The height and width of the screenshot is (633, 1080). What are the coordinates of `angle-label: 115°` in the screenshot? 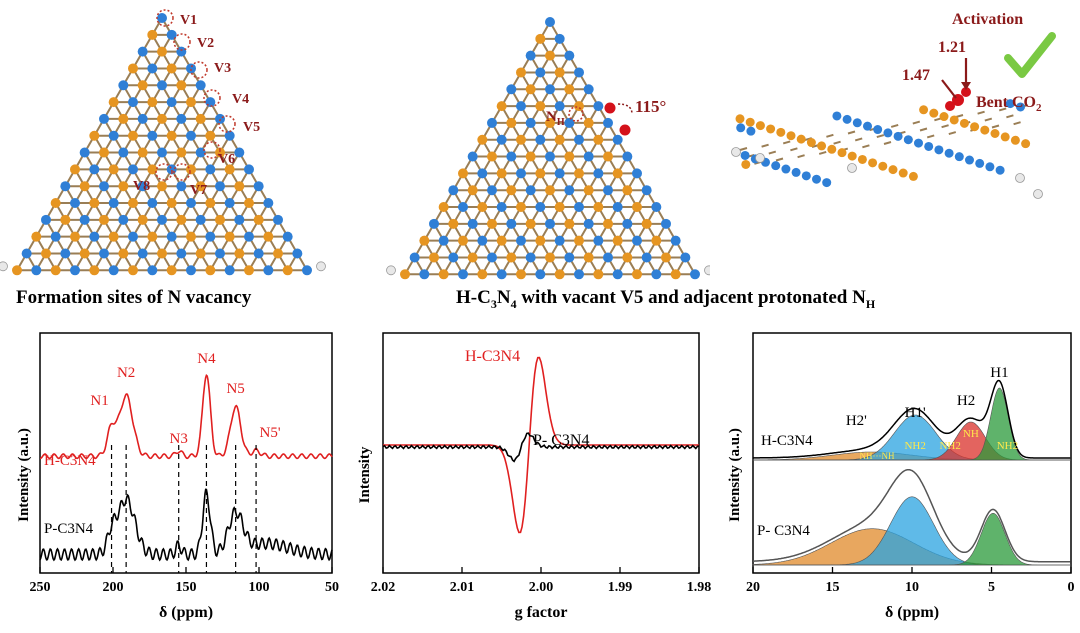 It's located at (650, 106).